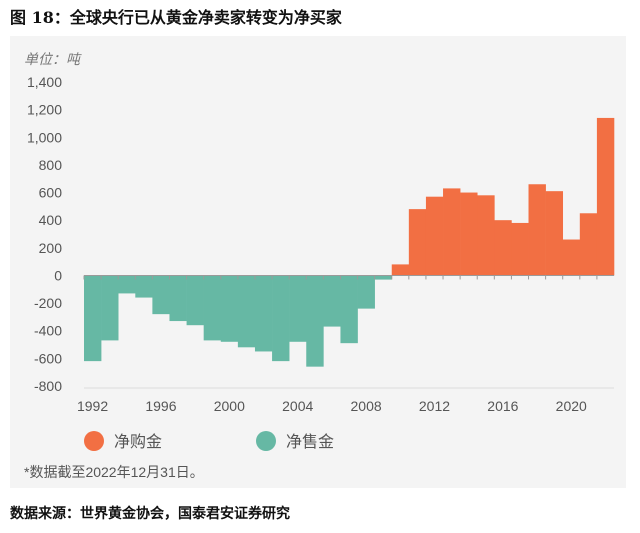 The width and height of the screenshot is (640, 533). What do you see at coordinates (297, 406) in the screenshot?
I see `x-tick-label: 2004` at bounding box center [297, 406].